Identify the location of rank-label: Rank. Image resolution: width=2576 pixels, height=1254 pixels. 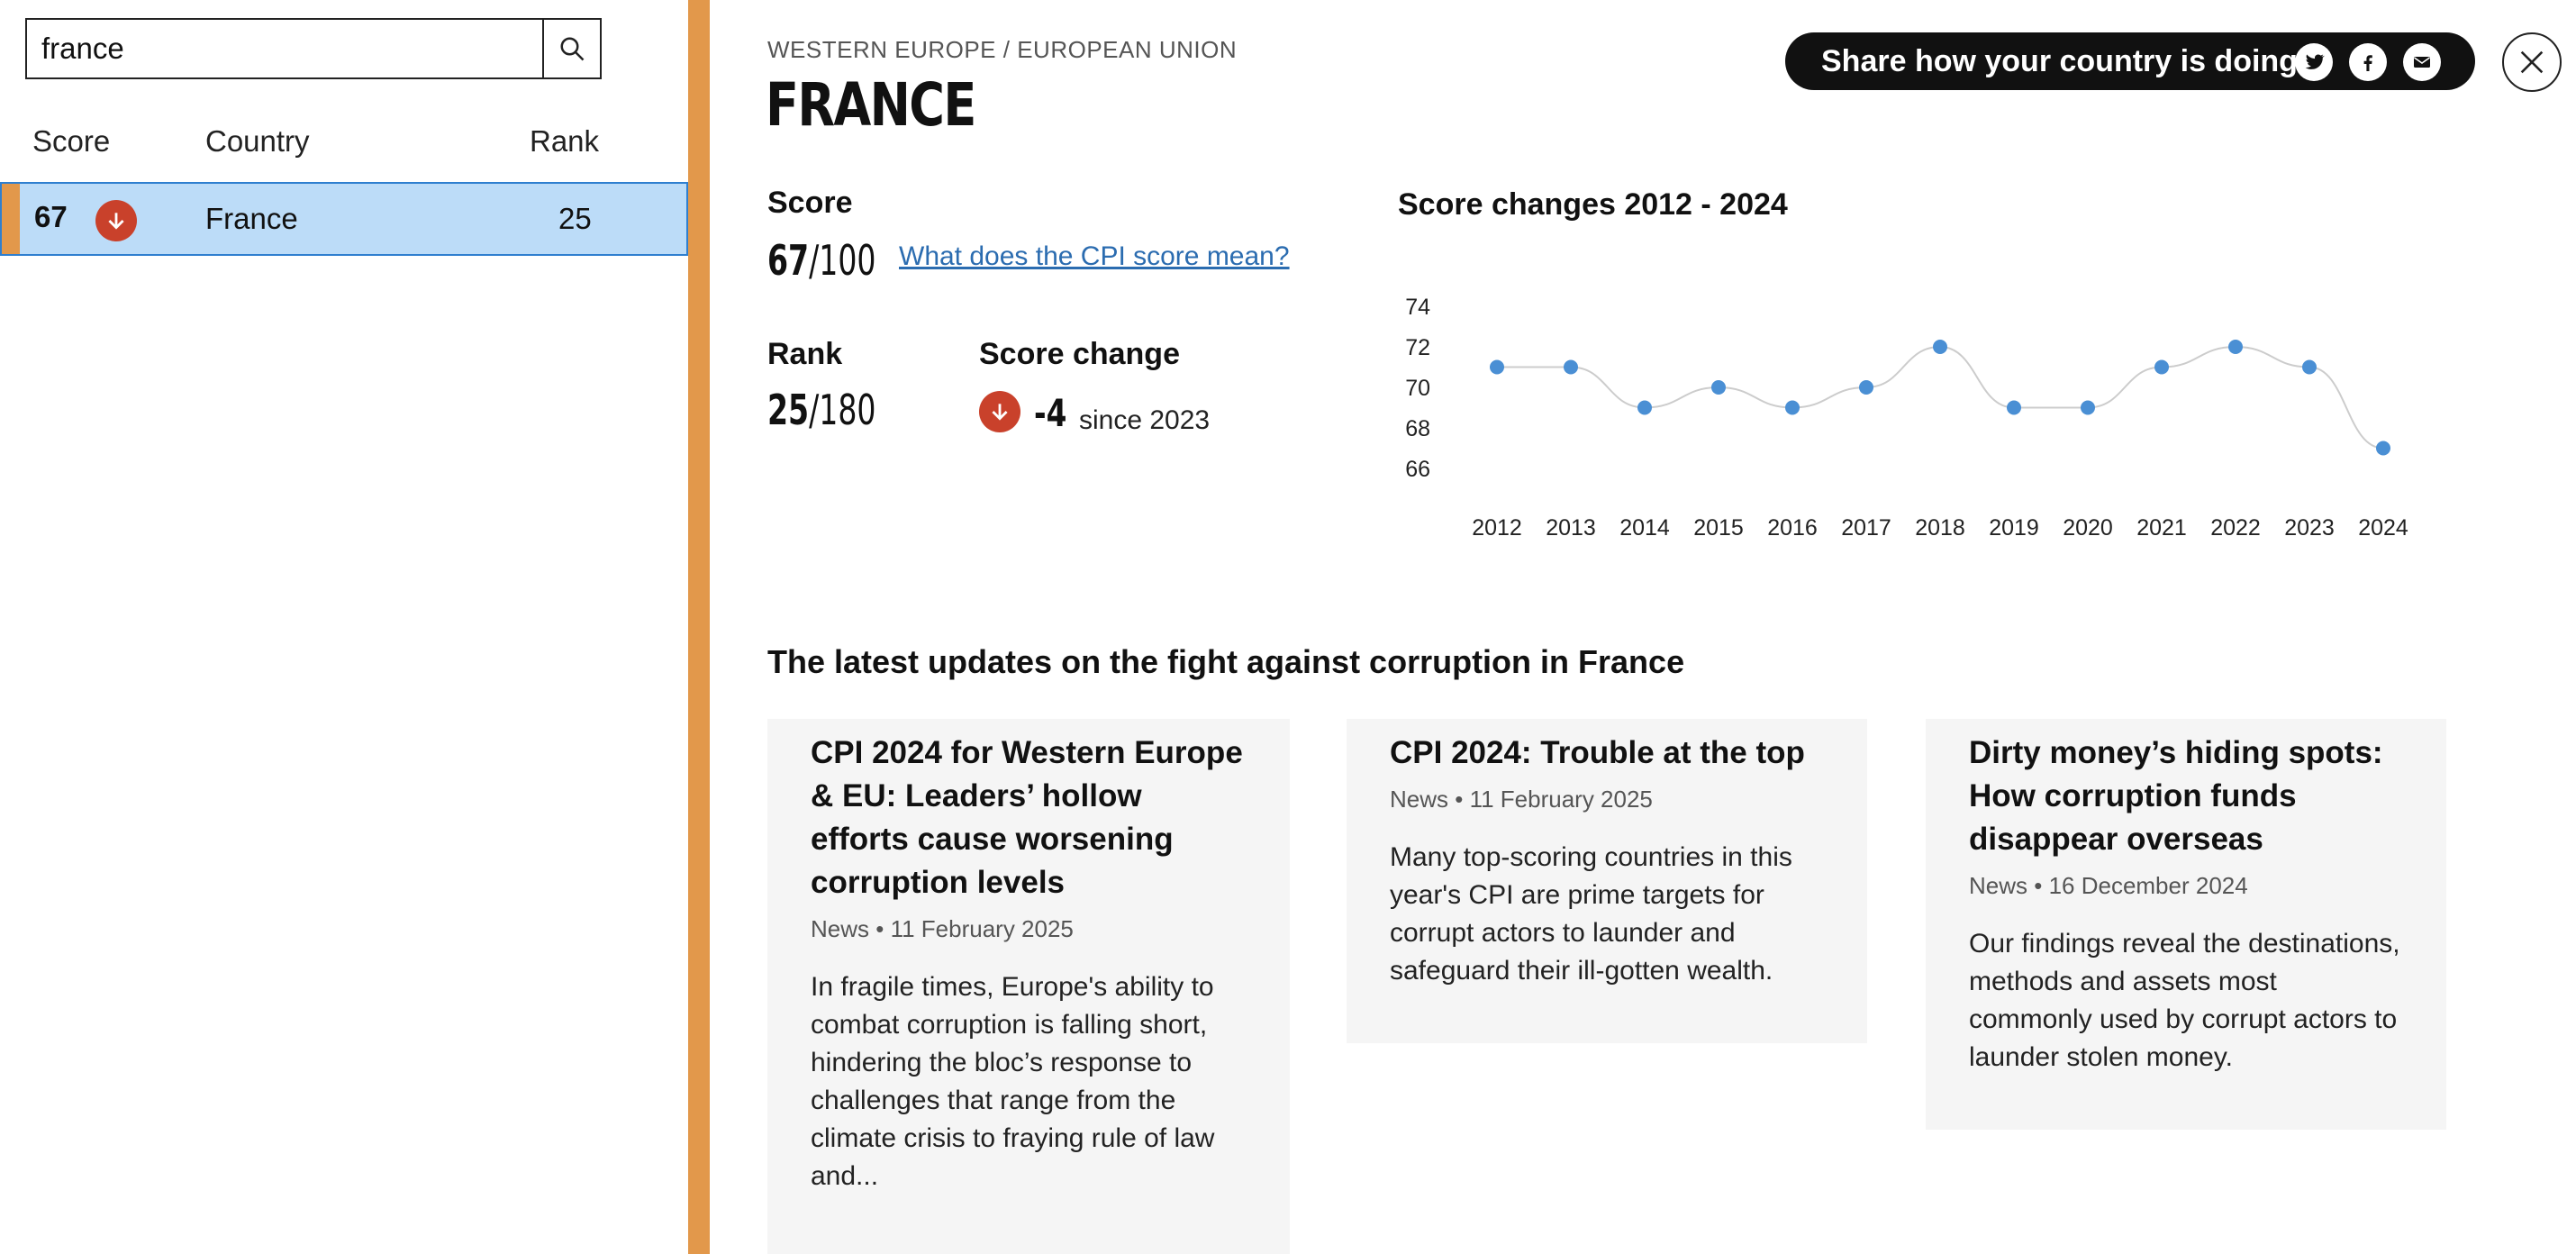
(805, 354).